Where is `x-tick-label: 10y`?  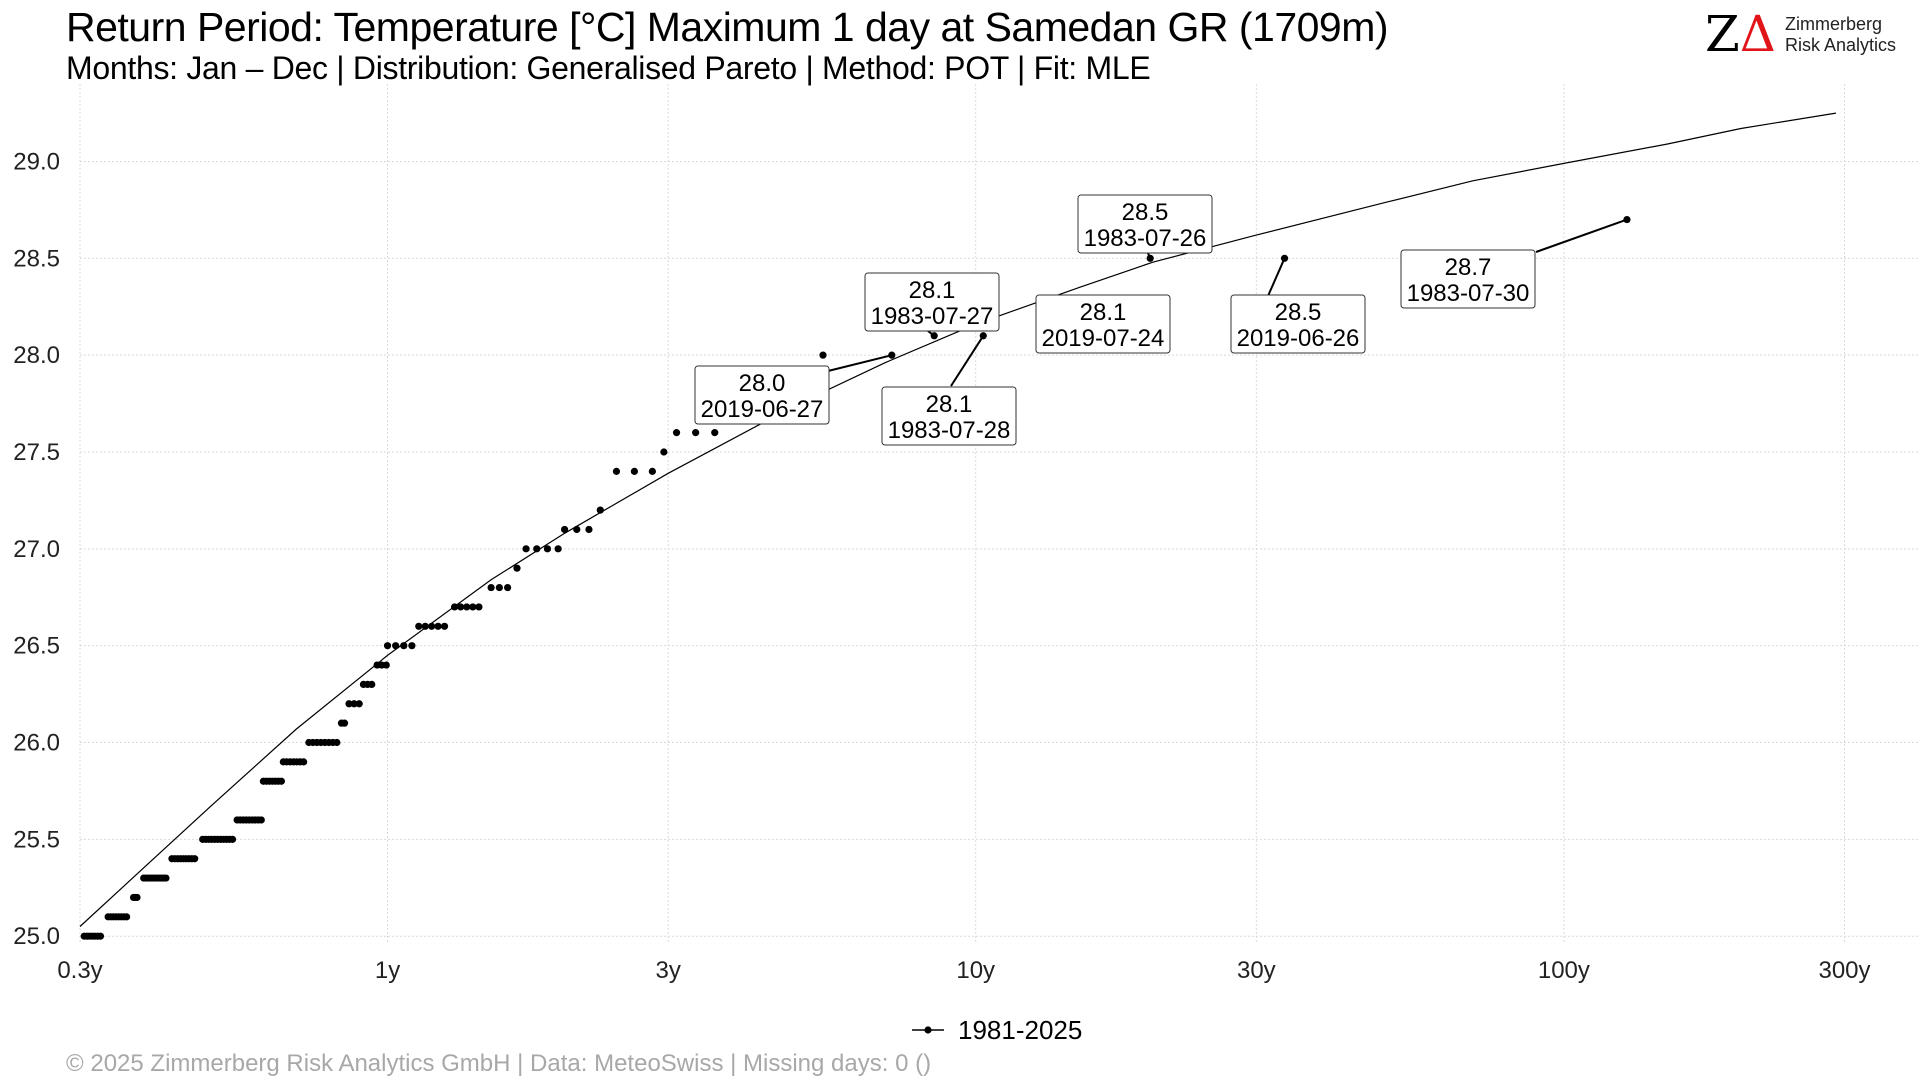
x-tick-label: 10y is located at coordinates (975, 970).